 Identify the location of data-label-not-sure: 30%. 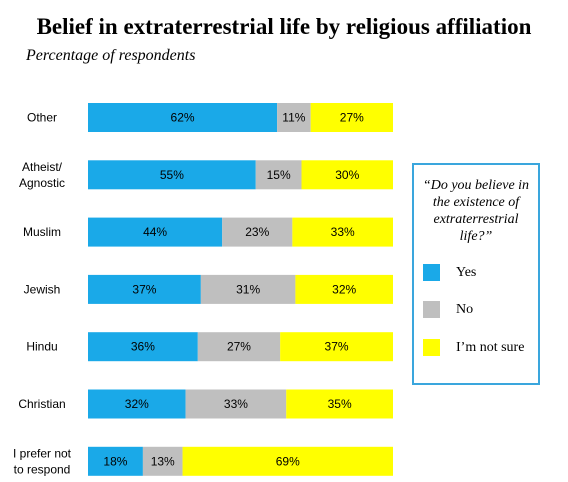
(347, 175).